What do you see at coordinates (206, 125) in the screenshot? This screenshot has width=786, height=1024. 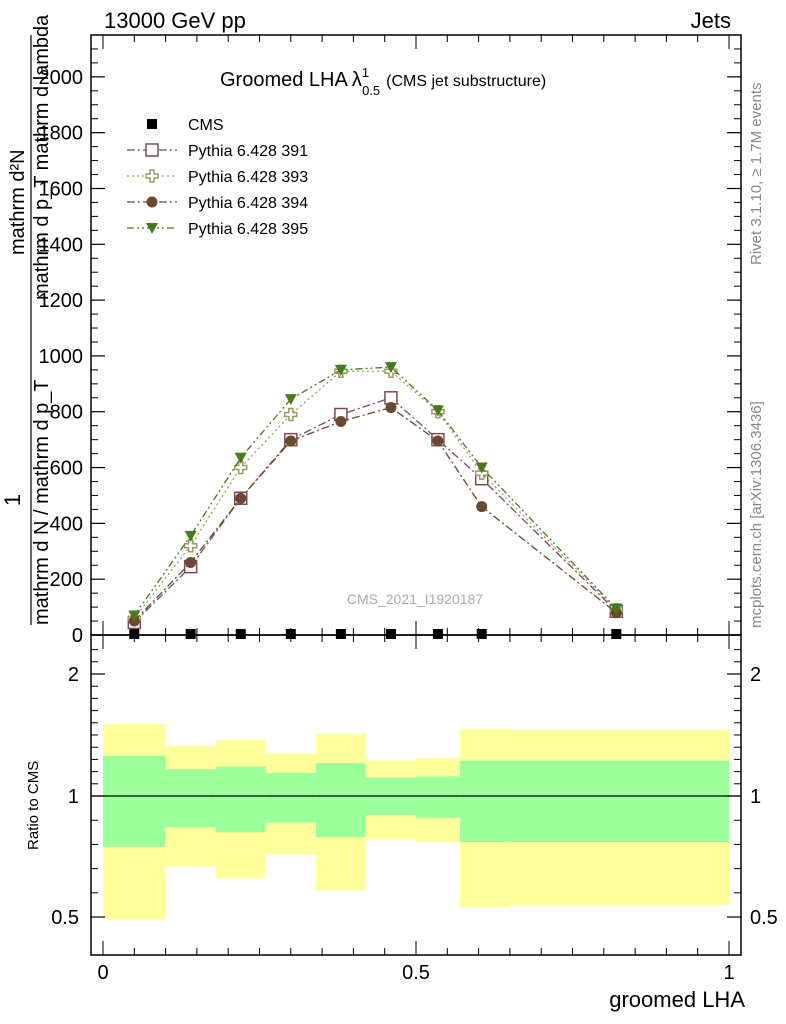 I see `legend-label: CMS` at bounding box center [206, 125].